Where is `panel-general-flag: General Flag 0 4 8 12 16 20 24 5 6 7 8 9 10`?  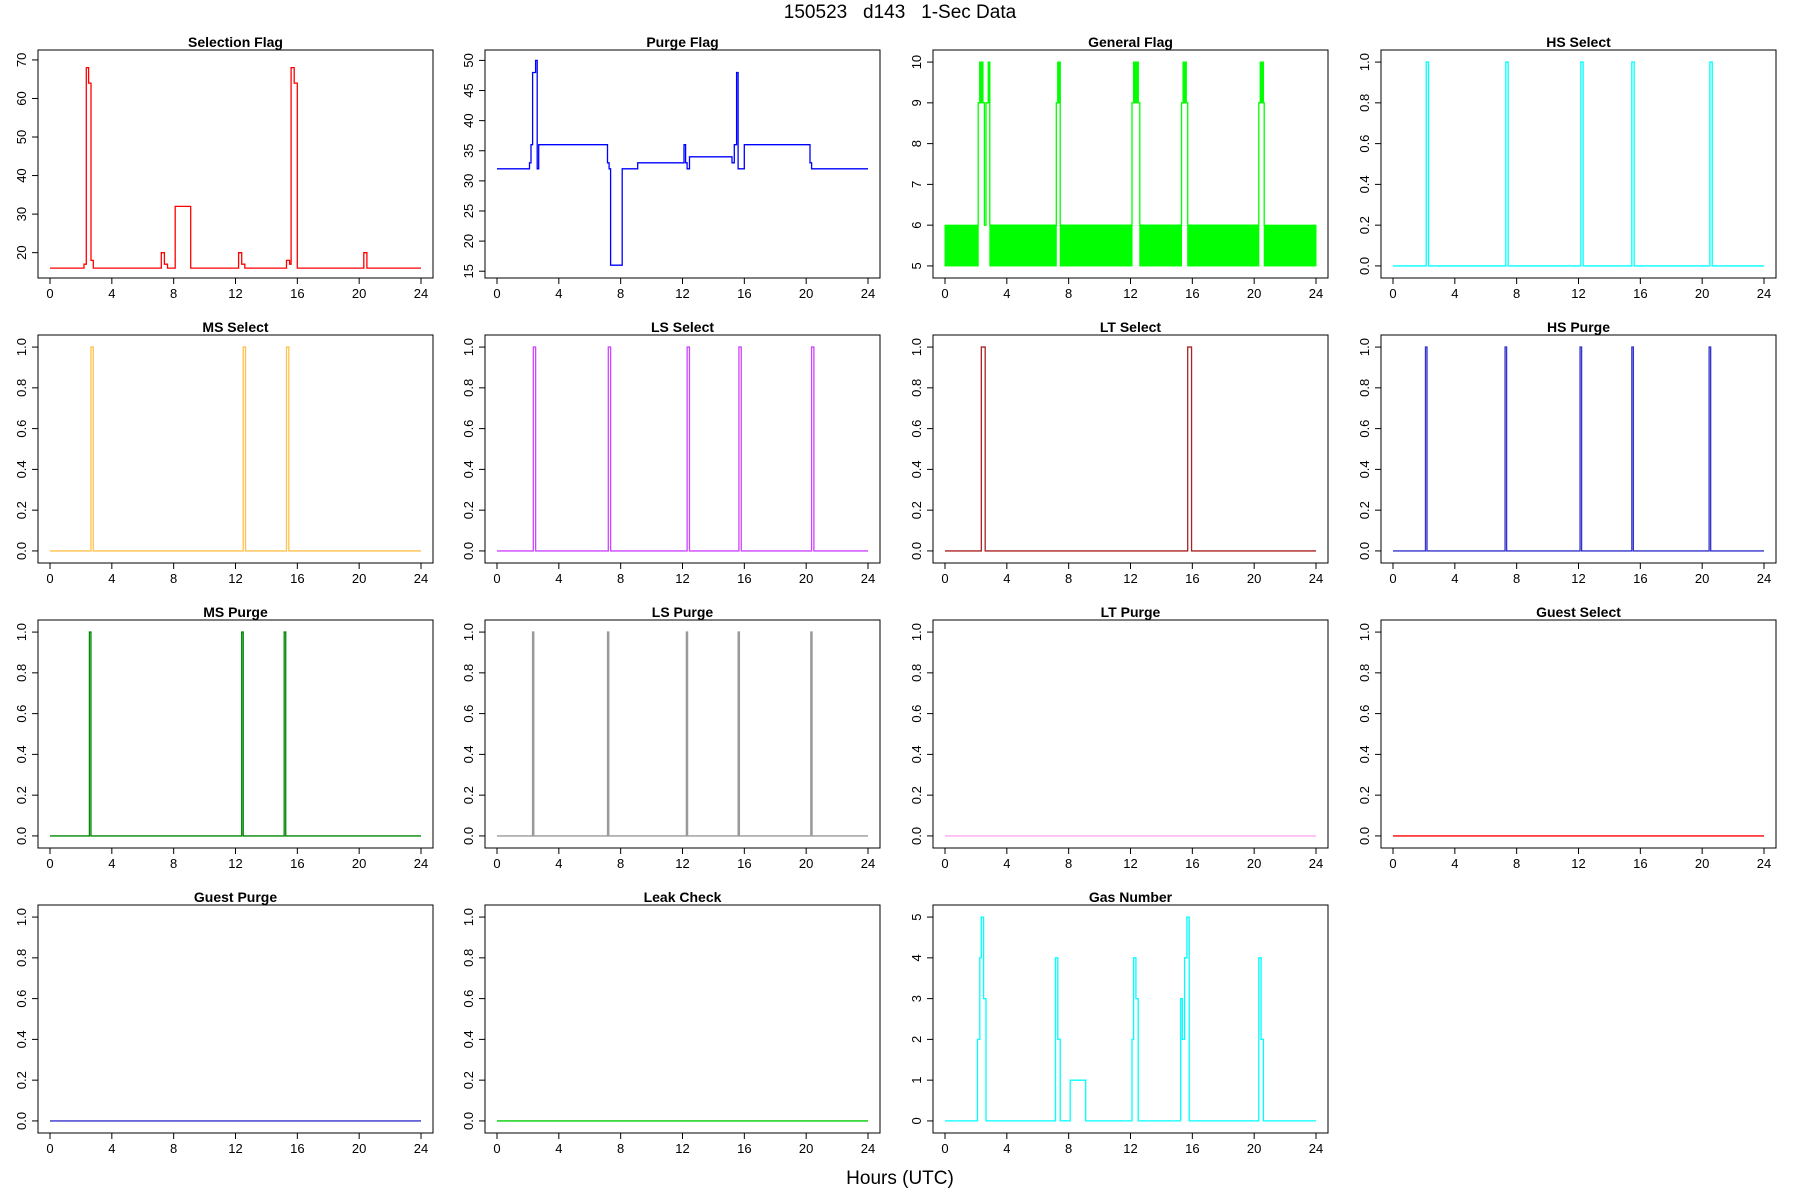 panel-general-flag: General Flag 0 4 8 12 16 20 24 5 6 7 8 9 10 is located at coordinates (1119, 167).